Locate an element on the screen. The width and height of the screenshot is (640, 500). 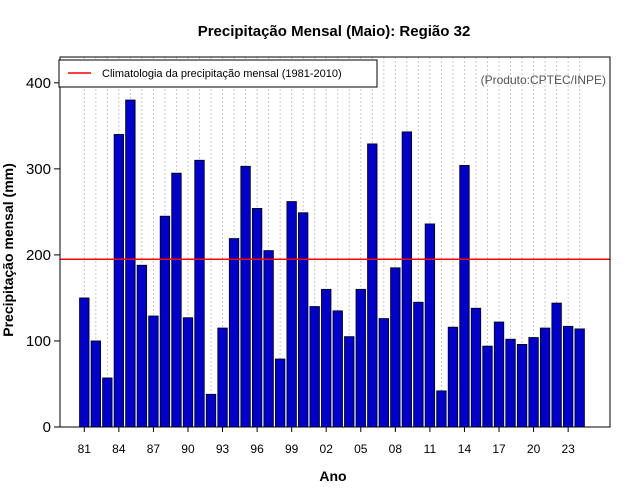
x-tick-label: 11 is located at coordinates (430, 449).